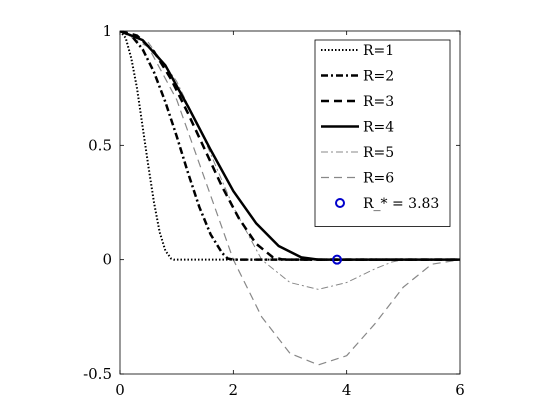  I want to click on x-tick-label: 4, so click(347, 390).